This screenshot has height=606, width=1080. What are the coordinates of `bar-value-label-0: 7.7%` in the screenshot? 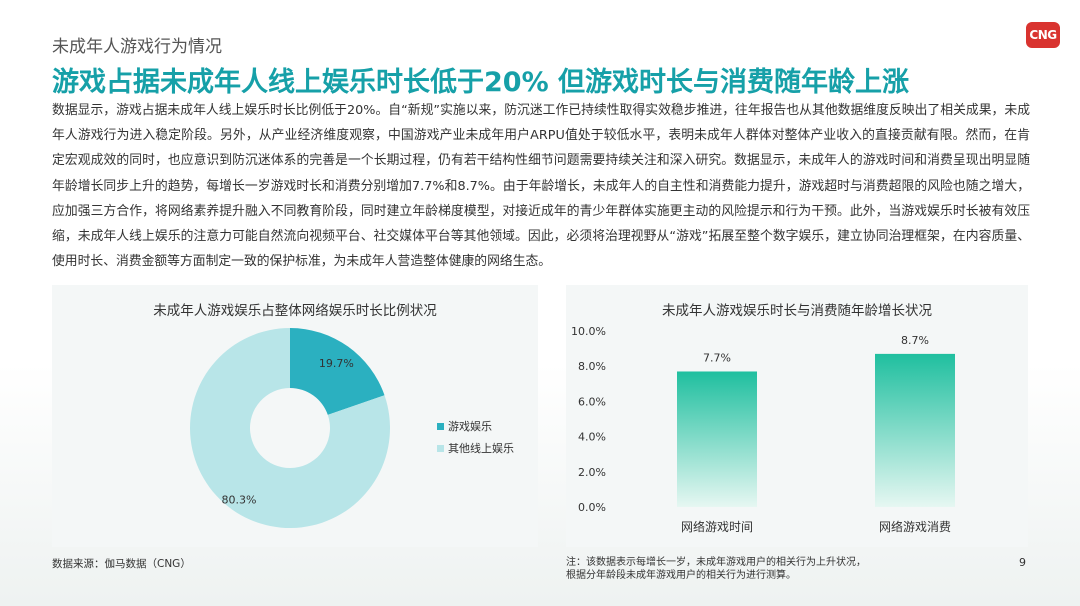 It's located at (717, 357).